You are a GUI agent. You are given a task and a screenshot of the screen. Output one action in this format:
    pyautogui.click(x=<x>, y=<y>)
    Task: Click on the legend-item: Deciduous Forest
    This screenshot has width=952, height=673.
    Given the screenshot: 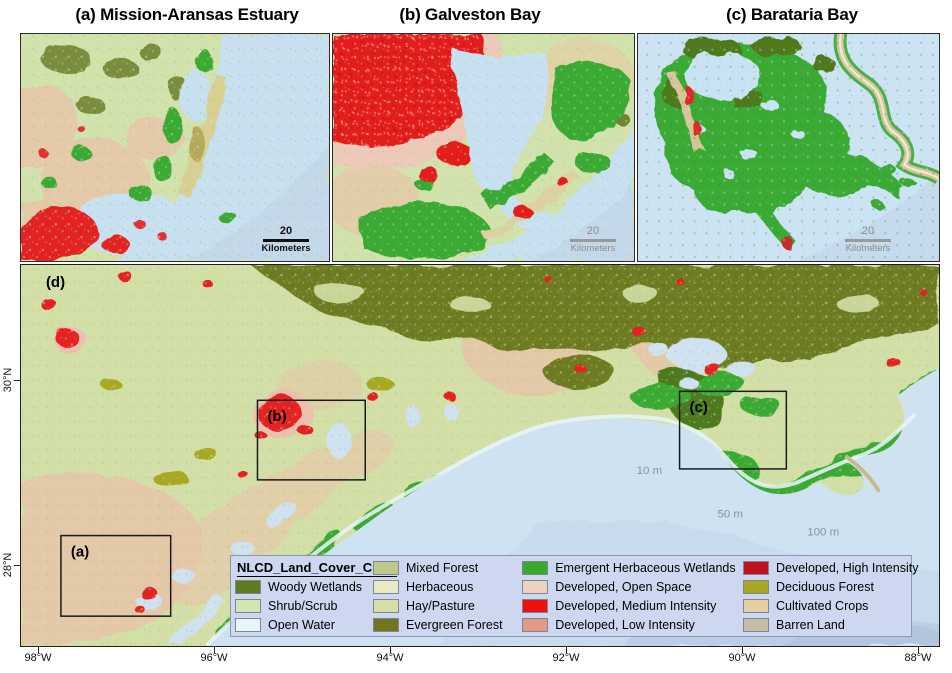 What is the action you would take?
    pyautogui.click(x=827, y=586)
    